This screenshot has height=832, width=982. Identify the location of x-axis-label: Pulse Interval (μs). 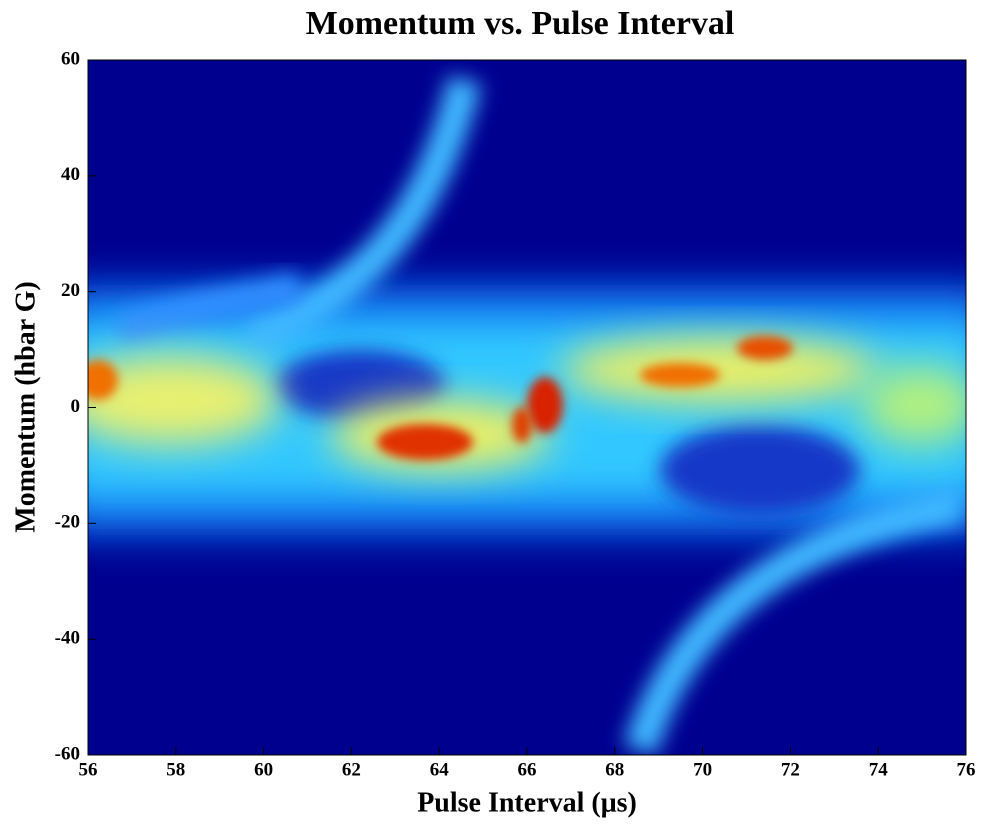
(527, 802).